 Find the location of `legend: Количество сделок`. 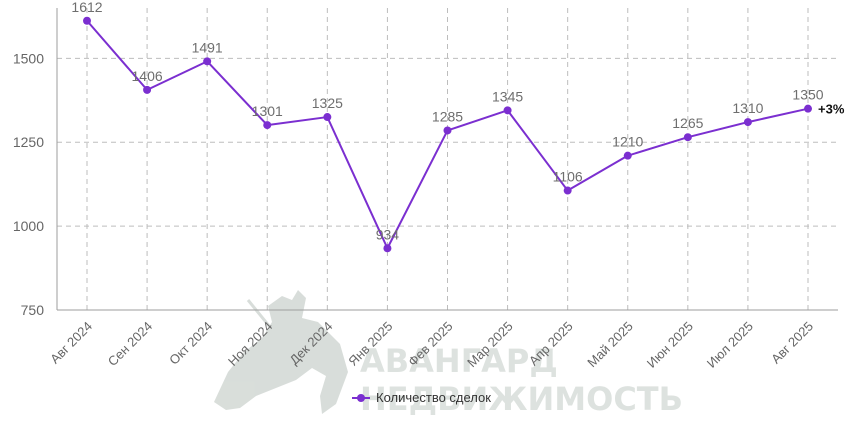

legend: Количество сделок is located at coordinates (421, 397).